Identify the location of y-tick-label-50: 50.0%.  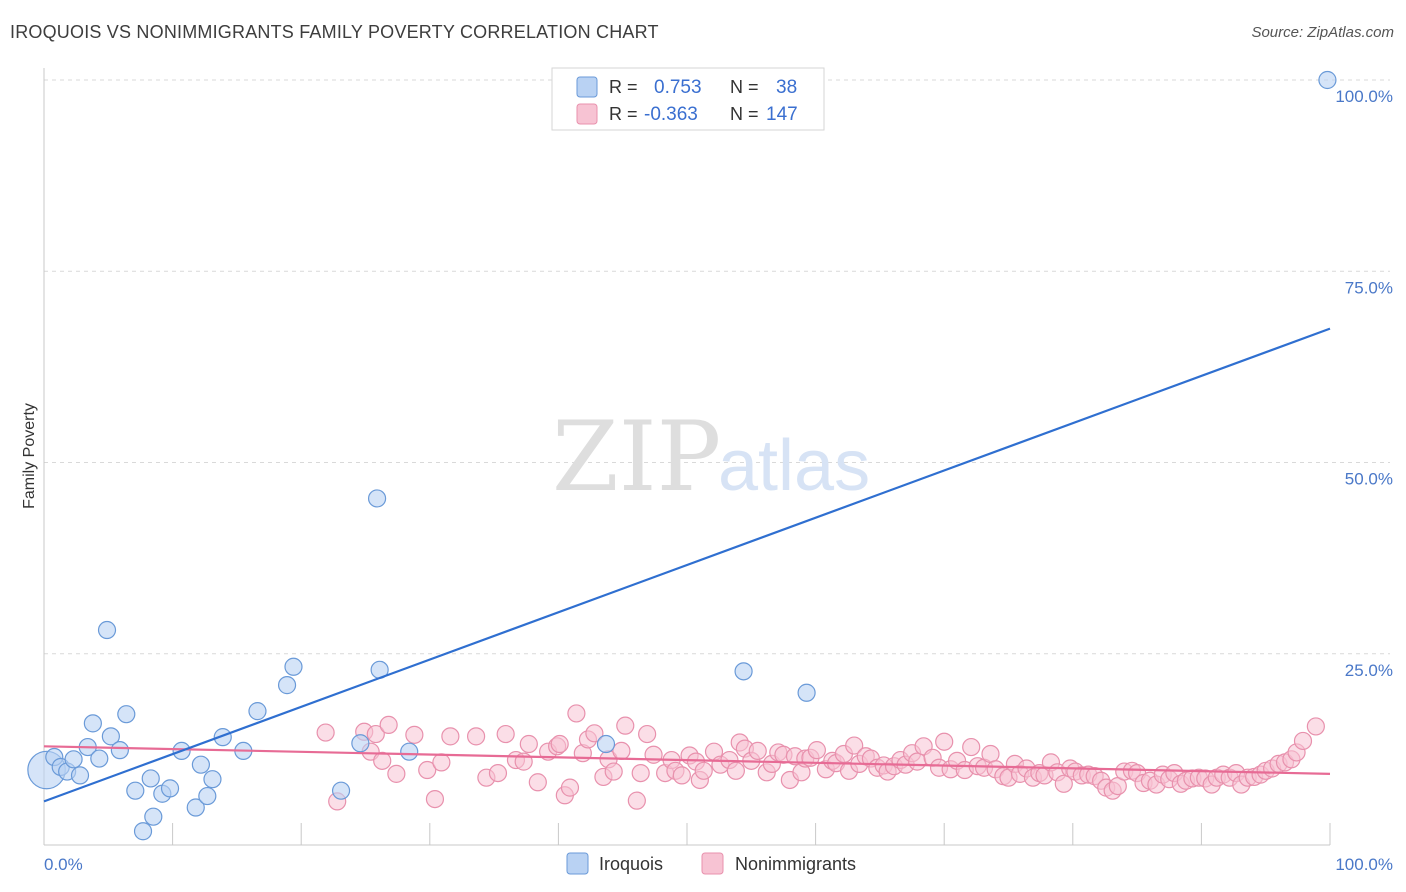
(1369, 479).